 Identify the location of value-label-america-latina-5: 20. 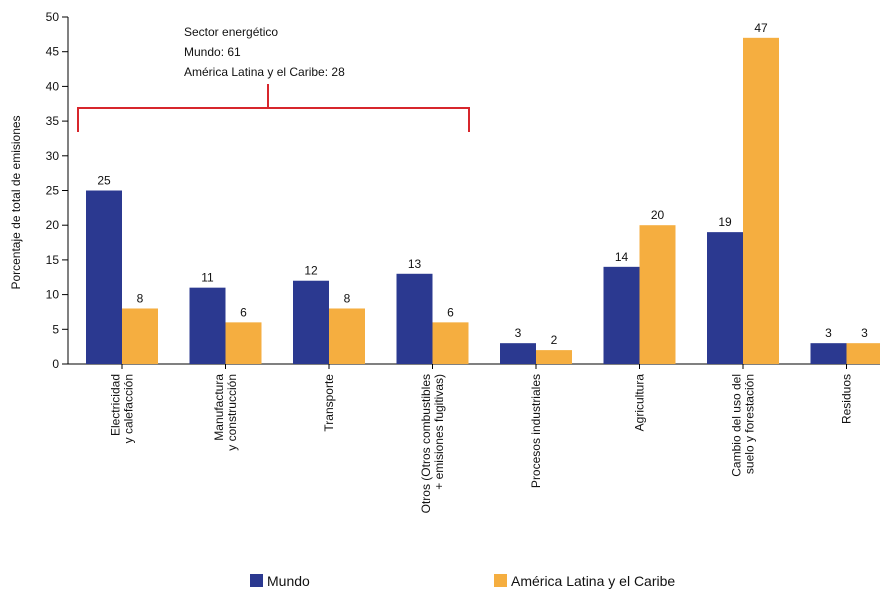
(658, 215).